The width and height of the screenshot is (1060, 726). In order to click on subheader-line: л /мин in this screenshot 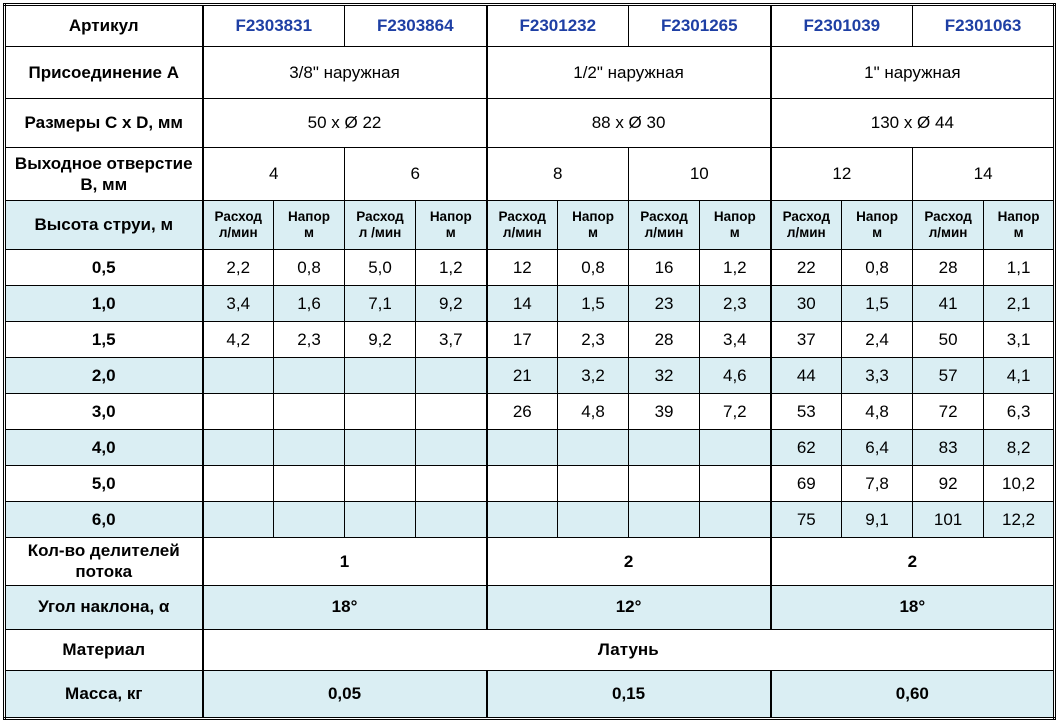, I will do `click(380, 232)`.